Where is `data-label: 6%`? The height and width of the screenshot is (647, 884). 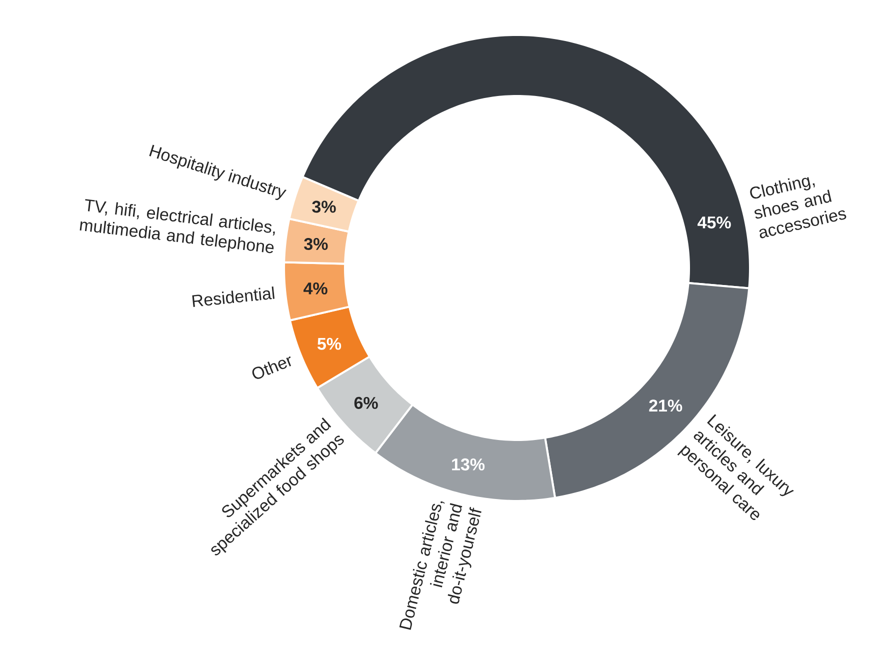
data-label: 6% is located at coordinates (366, 402).